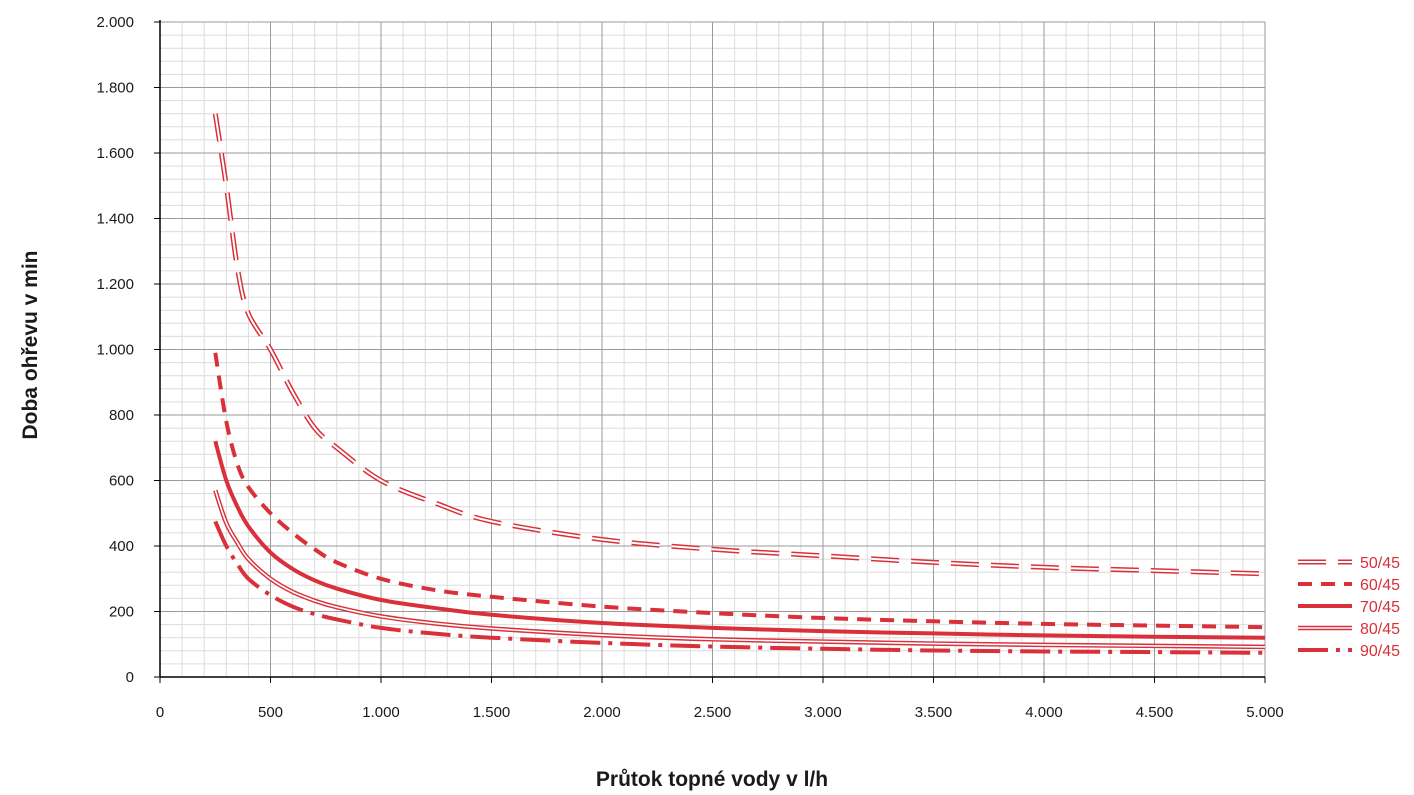 This screenshot has height=795, width=1414. I want to click on x-tick-label: 3.500, so click(934, 712).